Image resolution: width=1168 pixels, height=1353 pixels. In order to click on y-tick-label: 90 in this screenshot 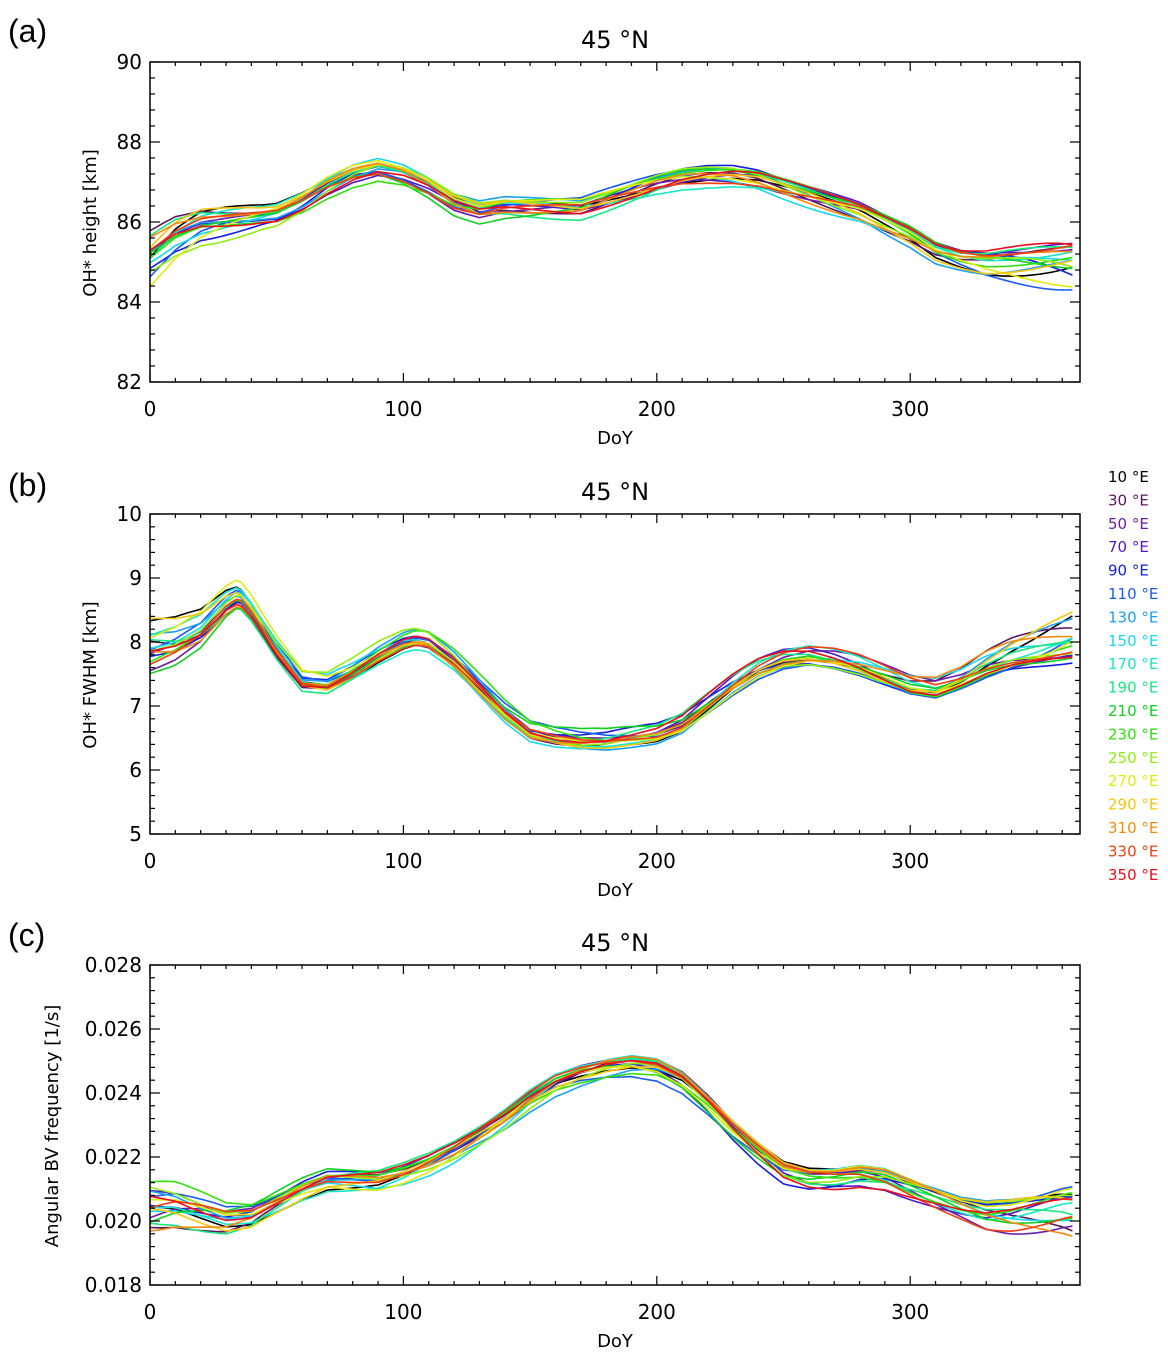, I will do `click(129, 62)`.